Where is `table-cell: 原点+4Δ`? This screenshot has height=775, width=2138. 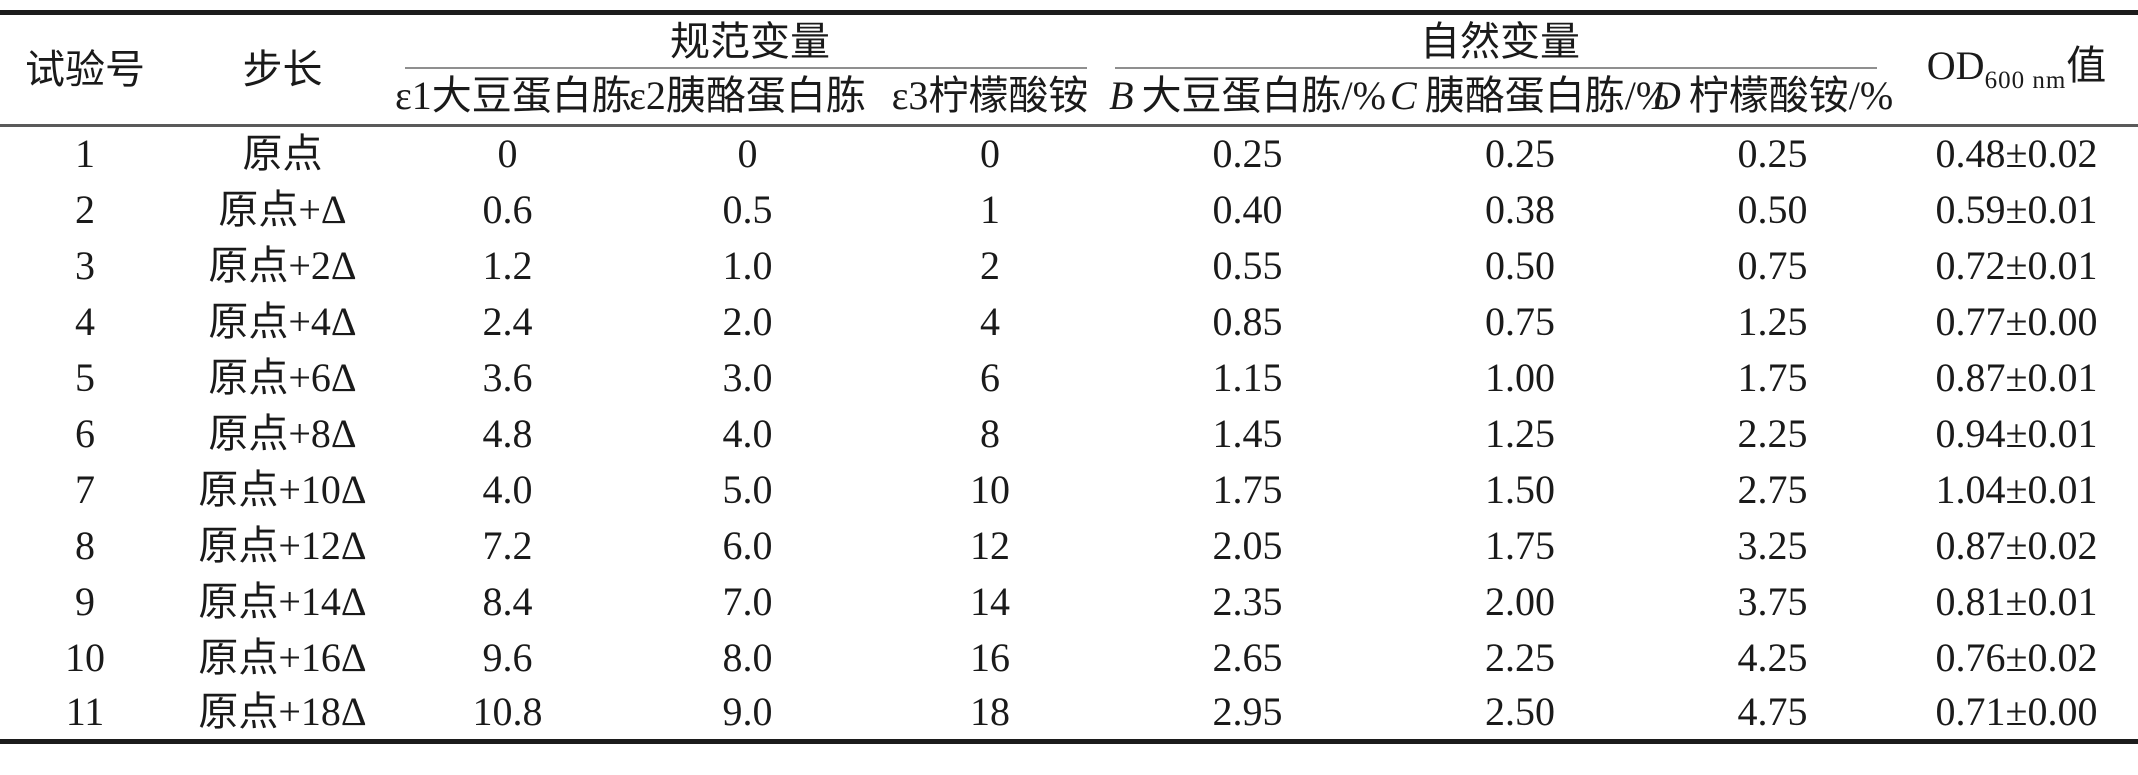
table-cell: 原点+4Δ is located at coordinates (282, 321).